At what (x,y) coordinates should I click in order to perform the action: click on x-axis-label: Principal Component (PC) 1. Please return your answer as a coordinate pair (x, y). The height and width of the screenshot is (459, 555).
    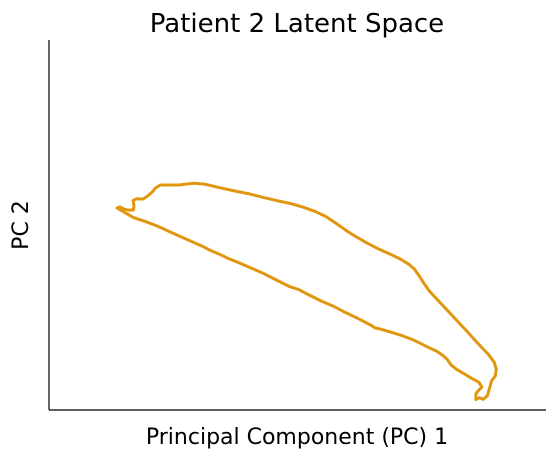
    Looking at the image, I should click on (297, 437).